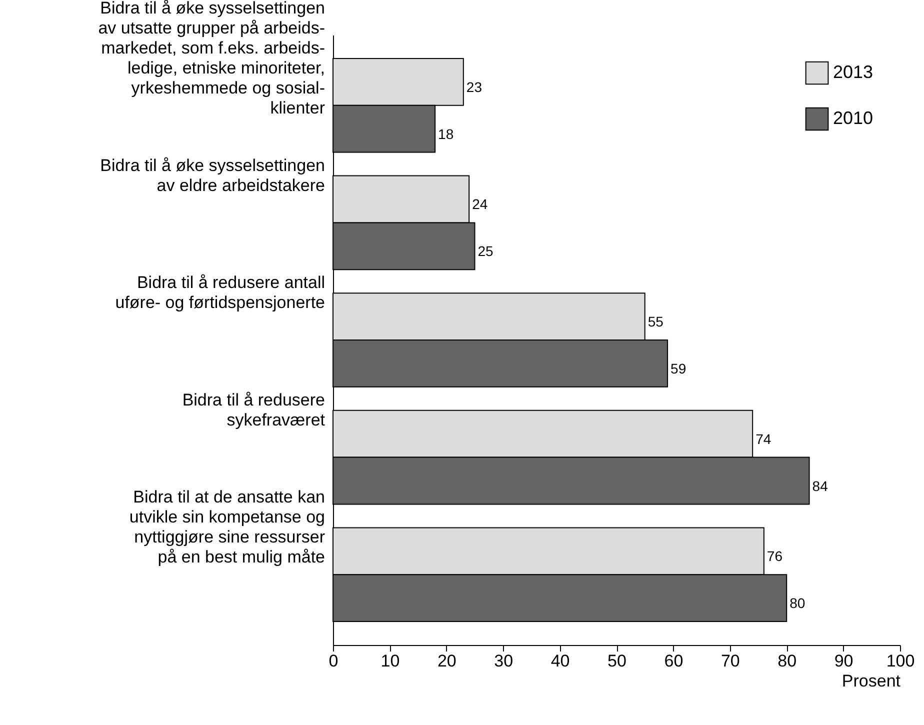 The width and height of the screenshot is (924, 725). What do you see at coordinates (871, 681) in the screenshot?
I see `x-axis-title: Prosent` at bounding box center [871, 681].